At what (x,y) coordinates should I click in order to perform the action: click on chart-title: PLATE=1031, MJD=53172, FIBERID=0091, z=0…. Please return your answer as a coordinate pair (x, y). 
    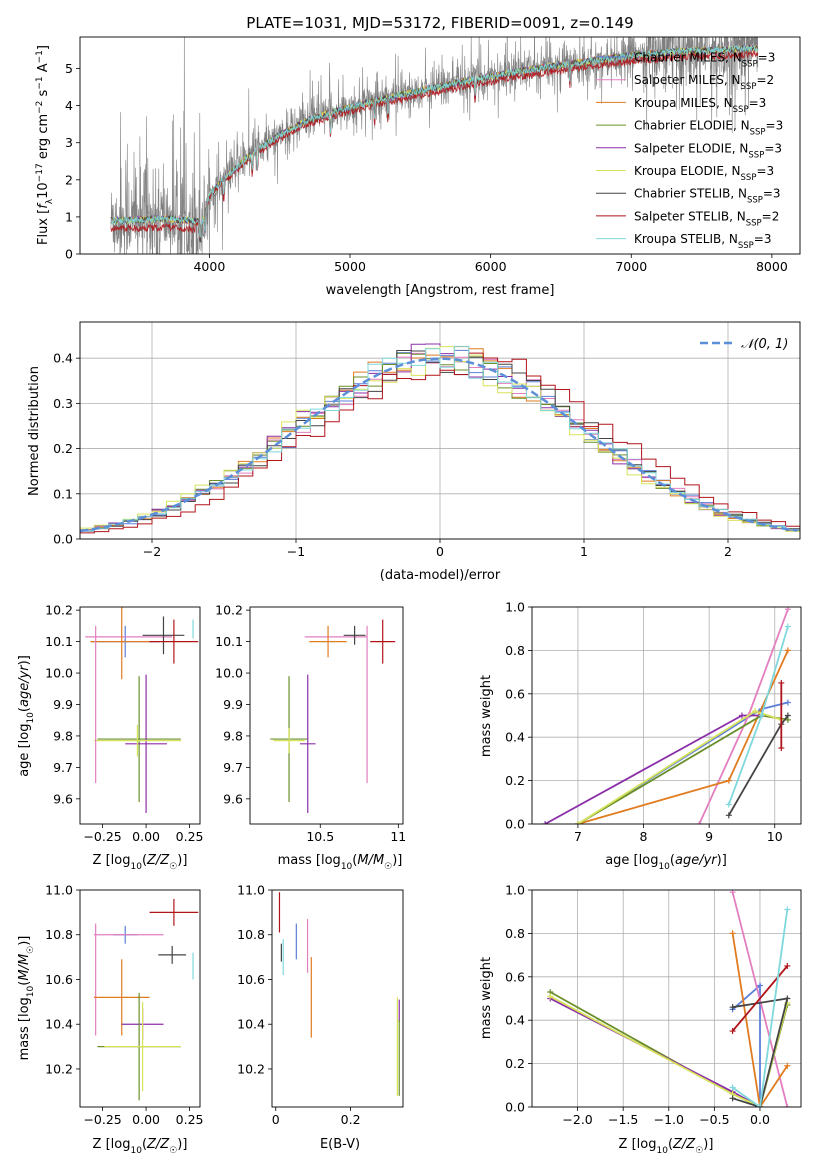
    Looking at the image, I should click on (439, 23).